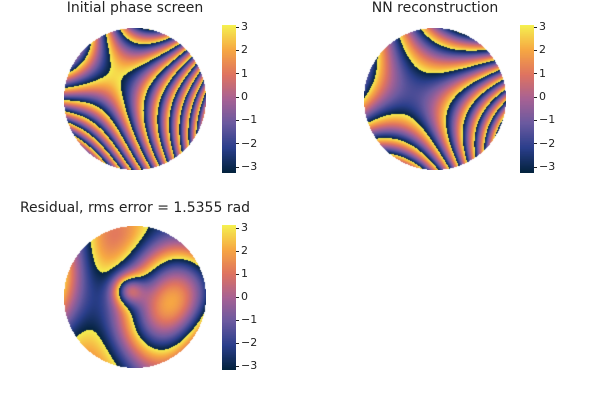  I want to click on phase-map-residual, so click(135, 297).